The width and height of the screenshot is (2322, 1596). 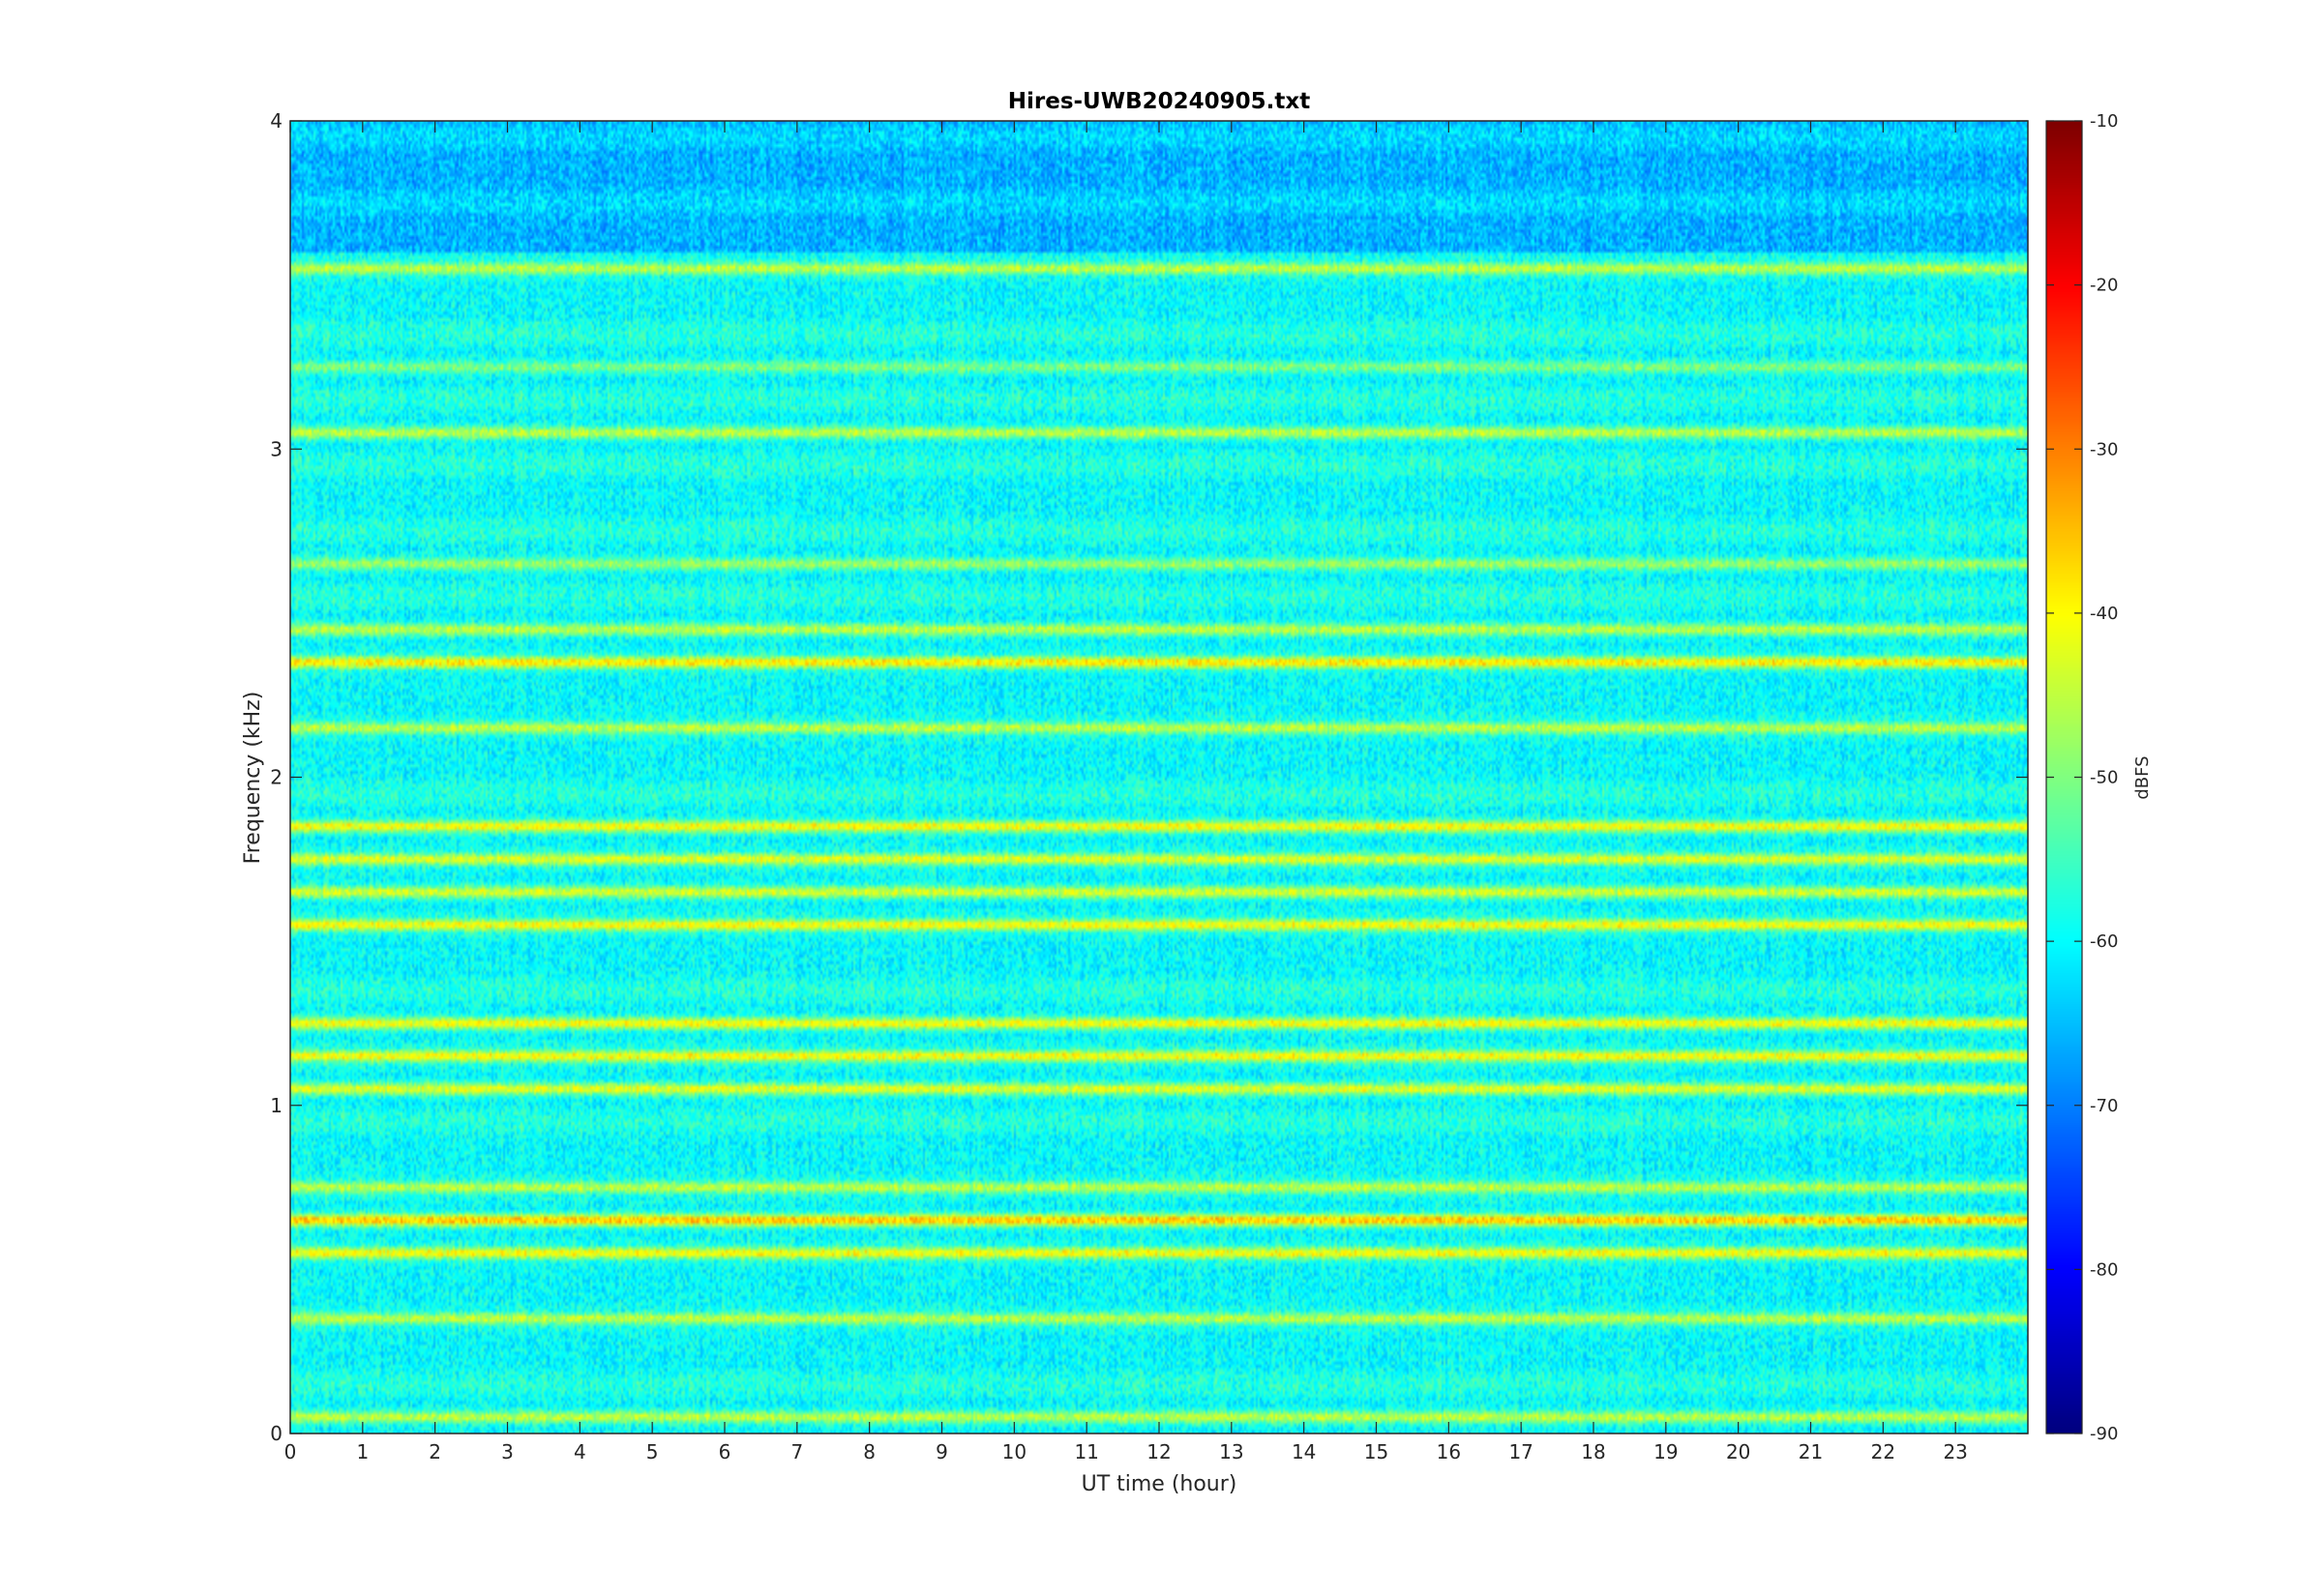 What do you see at coordinates (2104, 614) in the screenshot?
I see `colorbar-tick-label: -40` at bounding box center [2104, 614].